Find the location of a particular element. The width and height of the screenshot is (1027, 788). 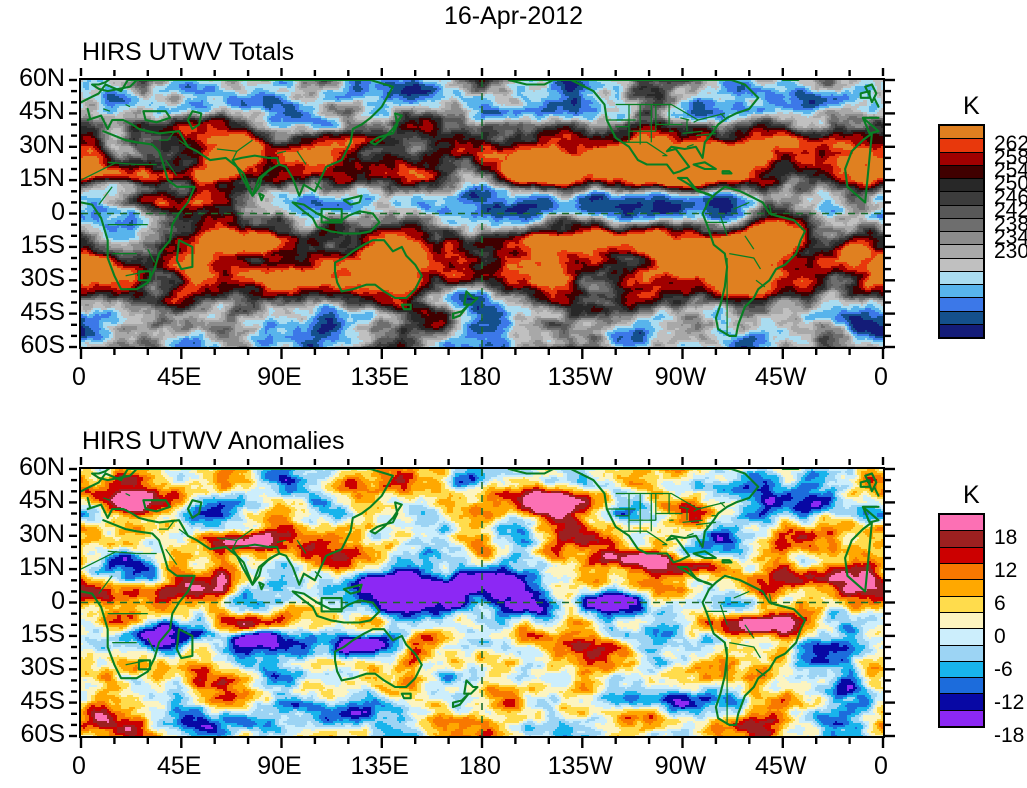

colorbar-tick-label: 0 is located at coordinates (1000, 637).